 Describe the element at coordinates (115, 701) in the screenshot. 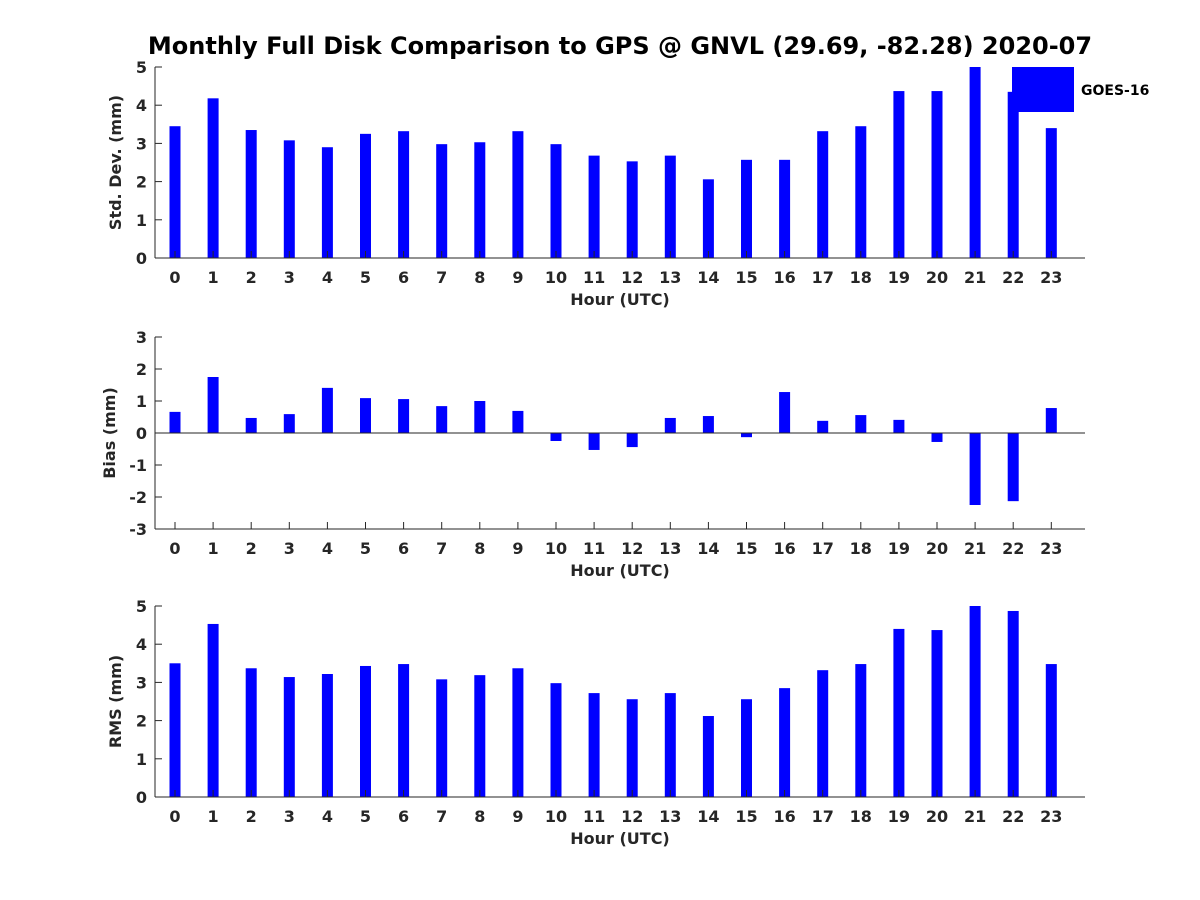

I see `y-axis-label: RMS (mm)` at that location.